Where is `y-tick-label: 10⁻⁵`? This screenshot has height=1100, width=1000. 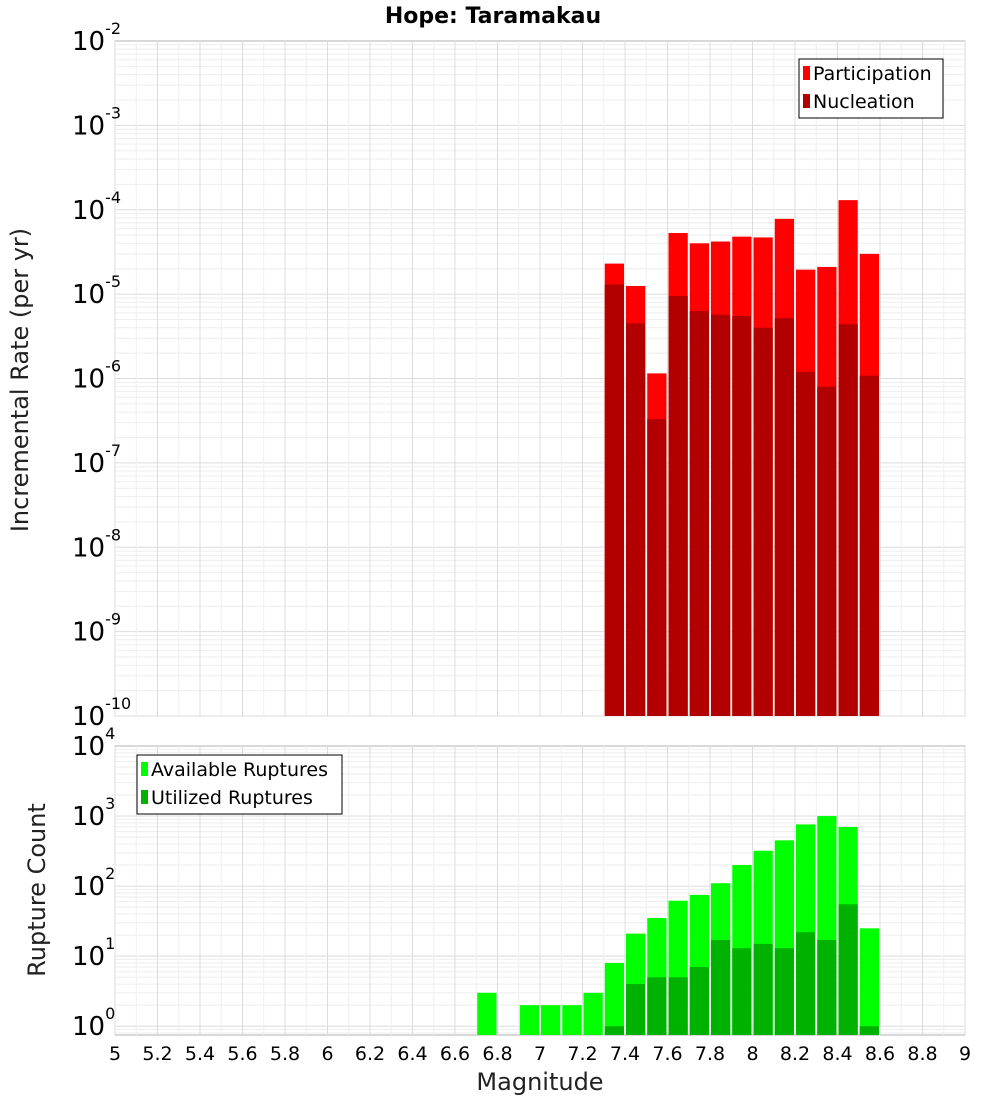 y-tick-label: 10⁻⁵ is located at coordinates (96, 291).